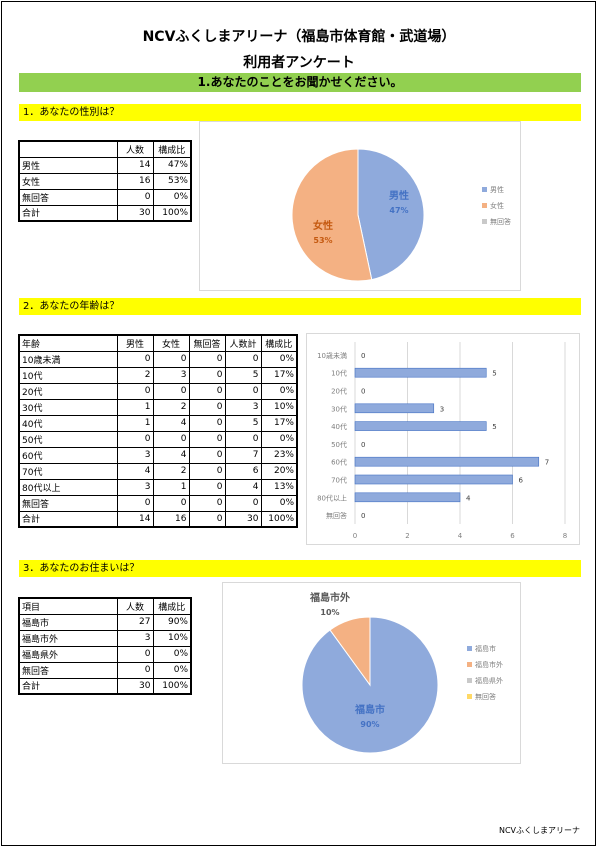 This screenshot has height=848, width=598. I want to click on table-cell: 47%, so click(172, 165).